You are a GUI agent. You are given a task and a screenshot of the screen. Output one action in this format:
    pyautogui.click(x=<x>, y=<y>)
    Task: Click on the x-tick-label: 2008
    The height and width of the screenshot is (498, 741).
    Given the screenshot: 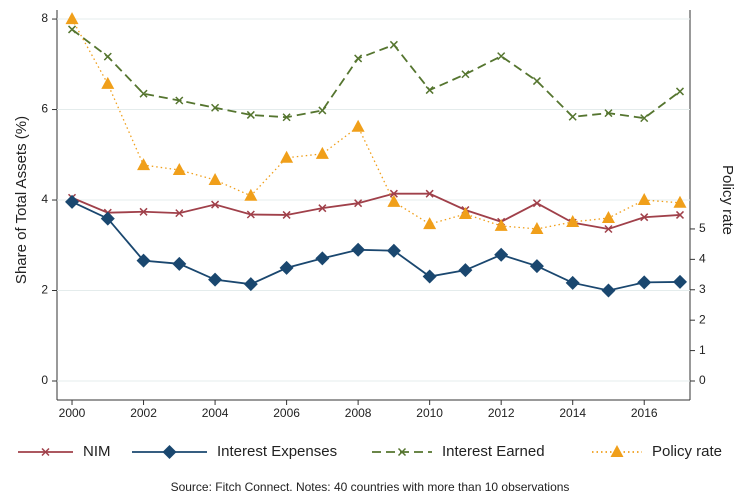 What is the action you would take?
    pyautogui.click(x=358, y=413)
    